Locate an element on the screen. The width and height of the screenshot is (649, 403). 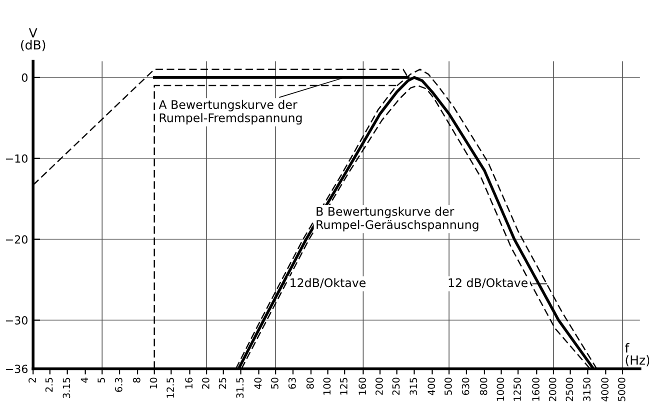
x-tick-label: 1000 is located at coordinates (500, 389).